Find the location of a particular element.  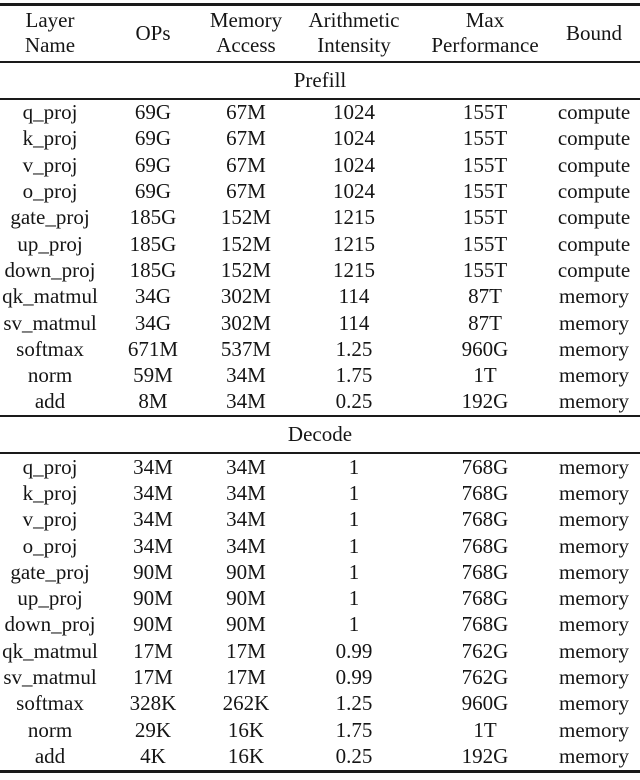

ops-cell: 4K is located at coordinates (153, 755).